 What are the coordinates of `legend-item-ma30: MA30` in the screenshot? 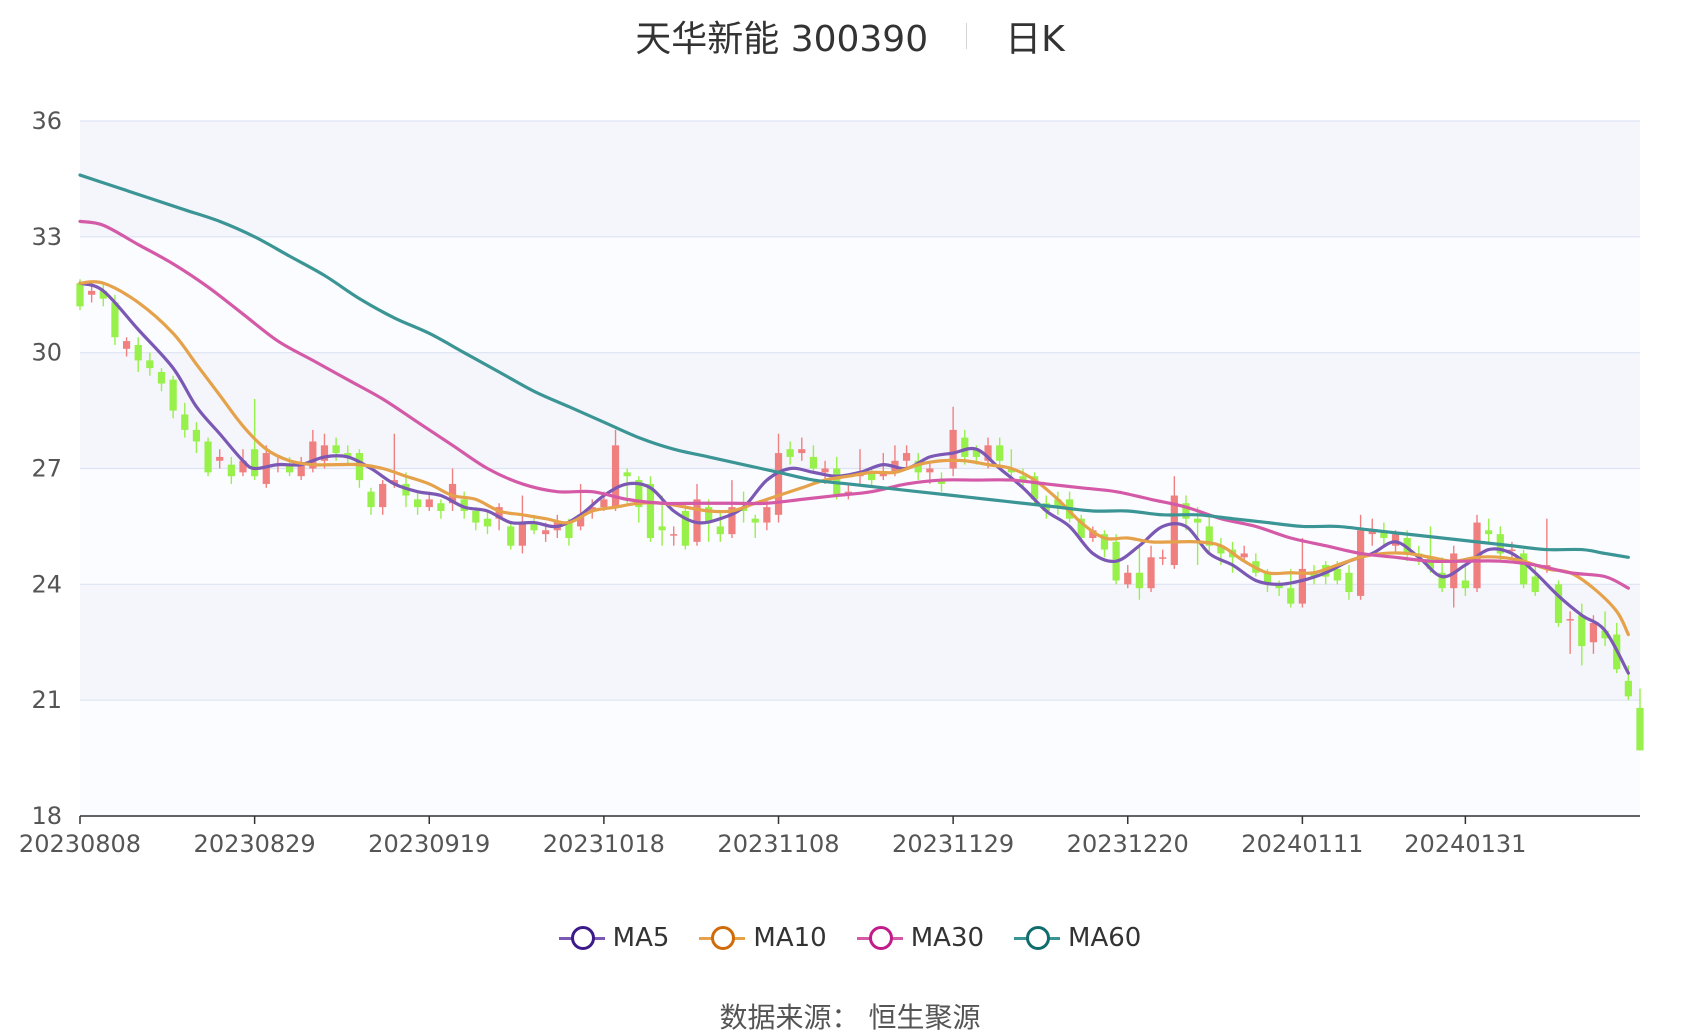 It's located at (920, 938).